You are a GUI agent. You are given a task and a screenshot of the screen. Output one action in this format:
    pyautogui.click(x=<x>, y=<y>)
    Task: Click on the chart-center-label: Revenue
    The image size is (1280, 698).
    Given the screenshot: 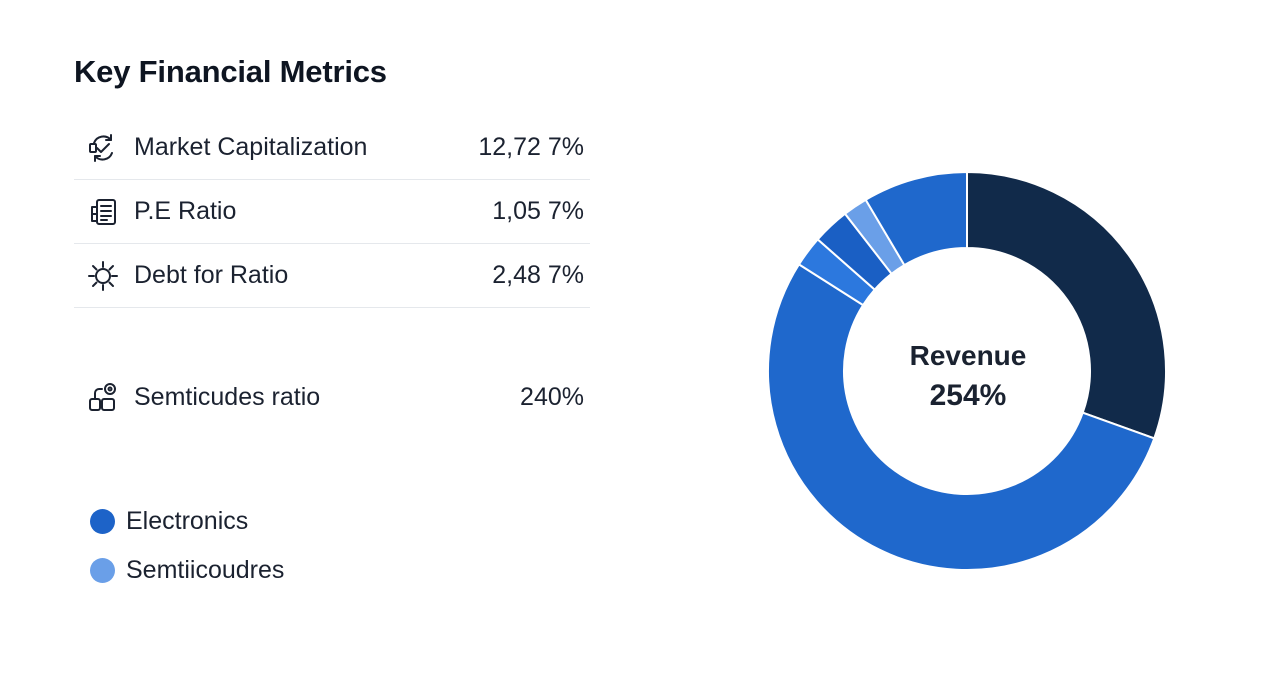 What is the action you would take?
    pyautogui.click(x=968, y=355)
    